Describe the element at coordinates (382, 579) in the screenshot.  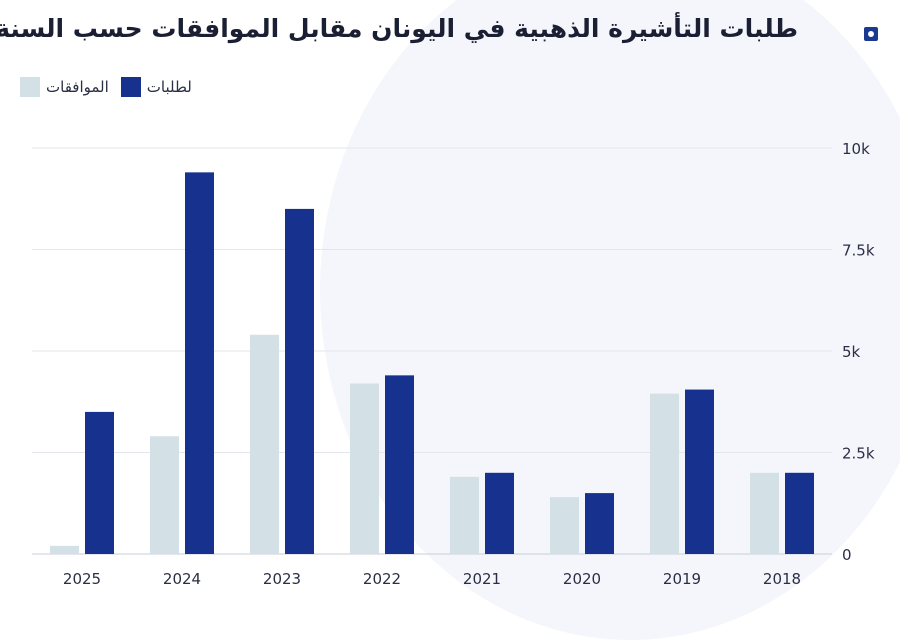
I see `x-tick-label: 2022` at that location.